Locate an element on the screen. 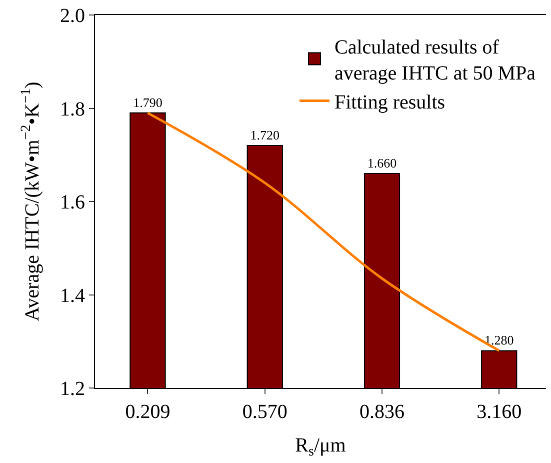 The width and height of the screenshot is (551, 463). x-tick-label: 0.836 is located at coordinates (382, 412).